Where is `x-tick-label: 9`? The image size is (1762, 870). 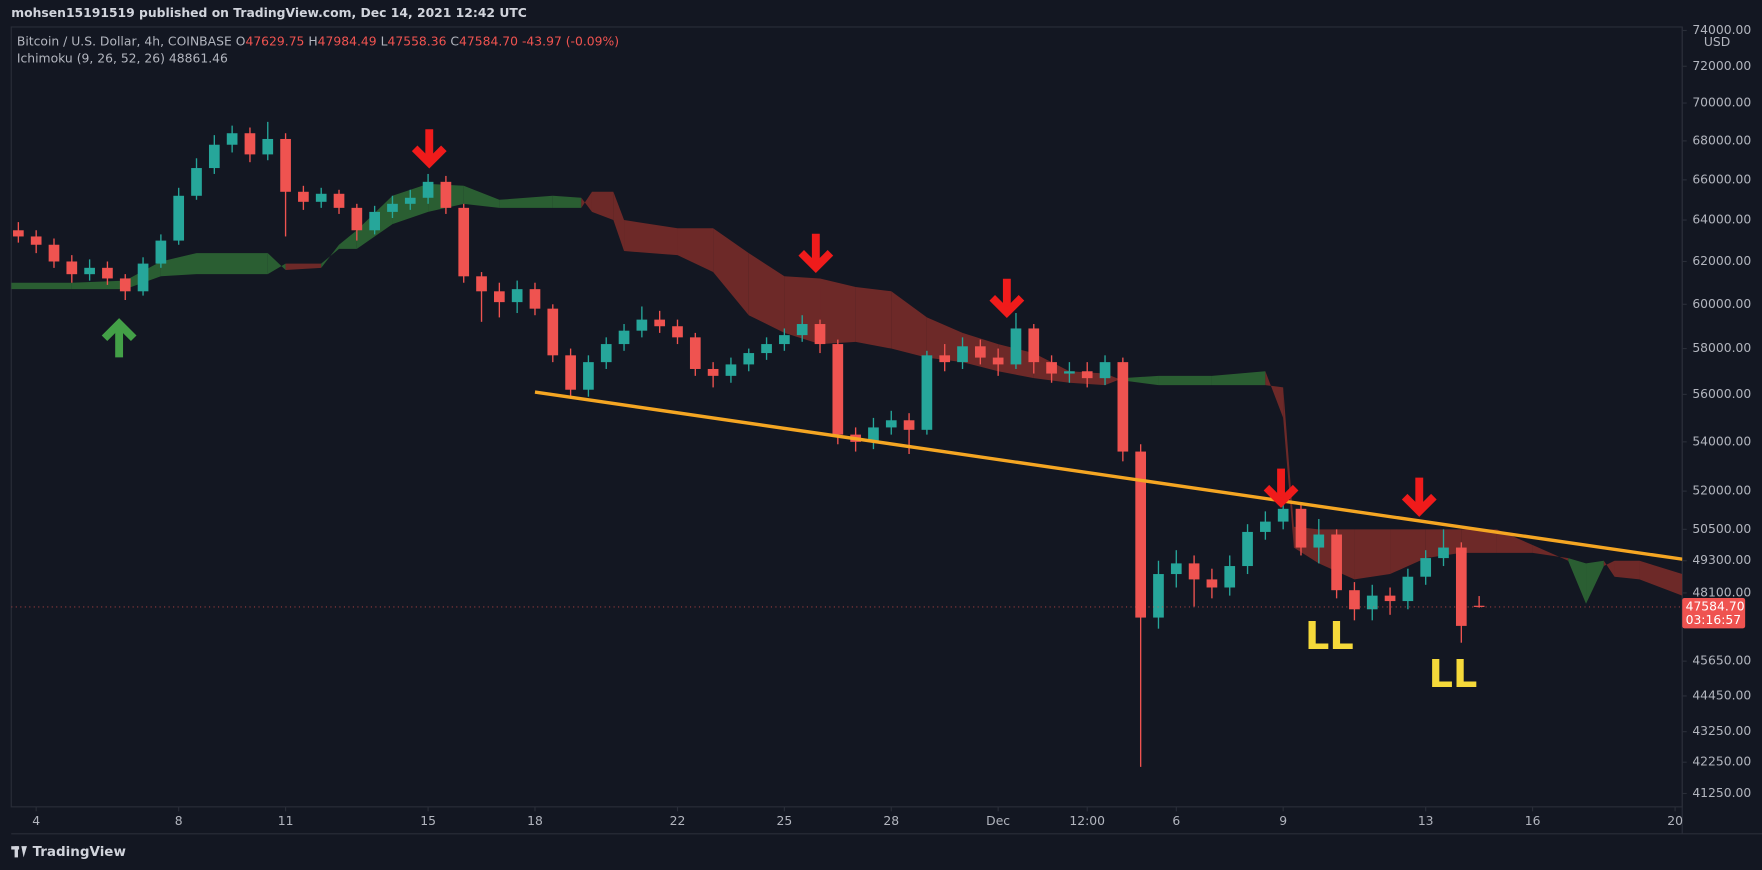
x-tick-label: 9 is located at coordinates (1283, 821).